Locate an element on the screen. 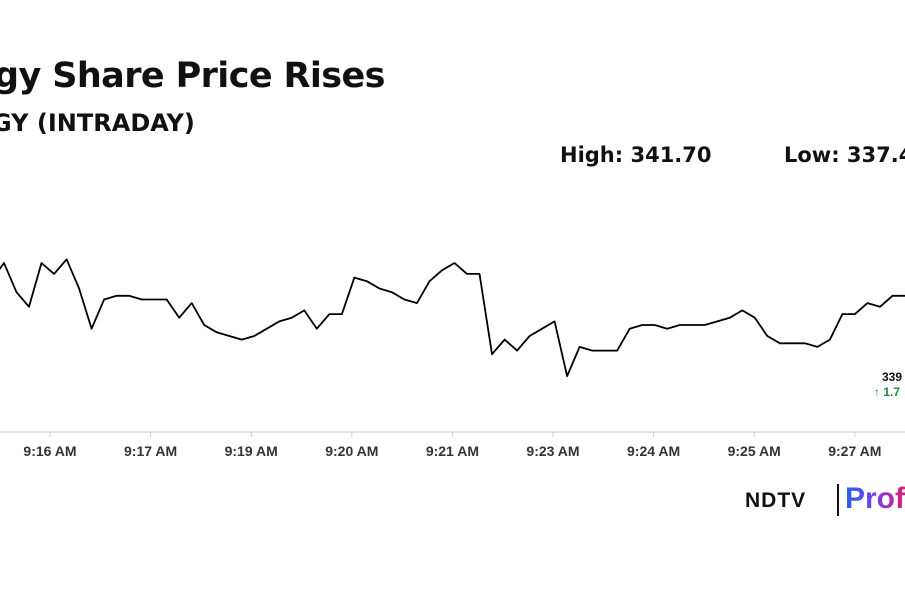 The width and height of the screenshot is (905, 613). x-tick-label: 9:27 AM is located at coordinates (854, 451).